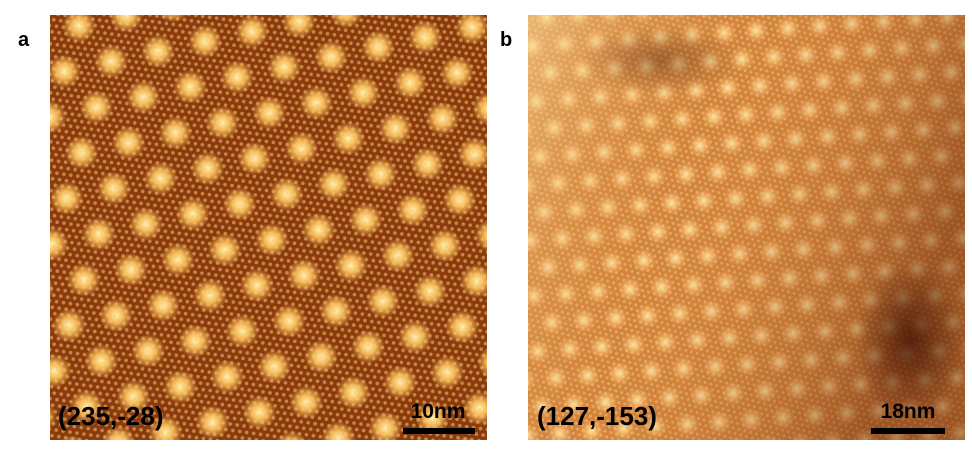 This screenshot has width=972, height=454. What do you see at coordinates (24, 40) in the screenshot?
I see `panel-label: a` at bounding box center [24, 40].